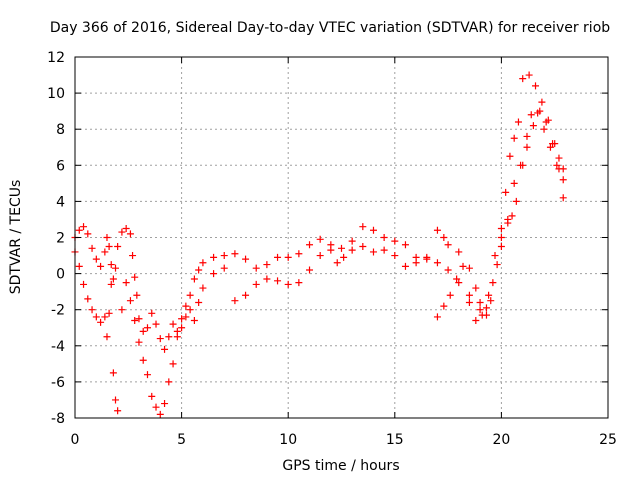  I want to click on y-tick-labels: -8 -6 -4 -2 0 2 4 6 8 10 12, so click(56, 238).